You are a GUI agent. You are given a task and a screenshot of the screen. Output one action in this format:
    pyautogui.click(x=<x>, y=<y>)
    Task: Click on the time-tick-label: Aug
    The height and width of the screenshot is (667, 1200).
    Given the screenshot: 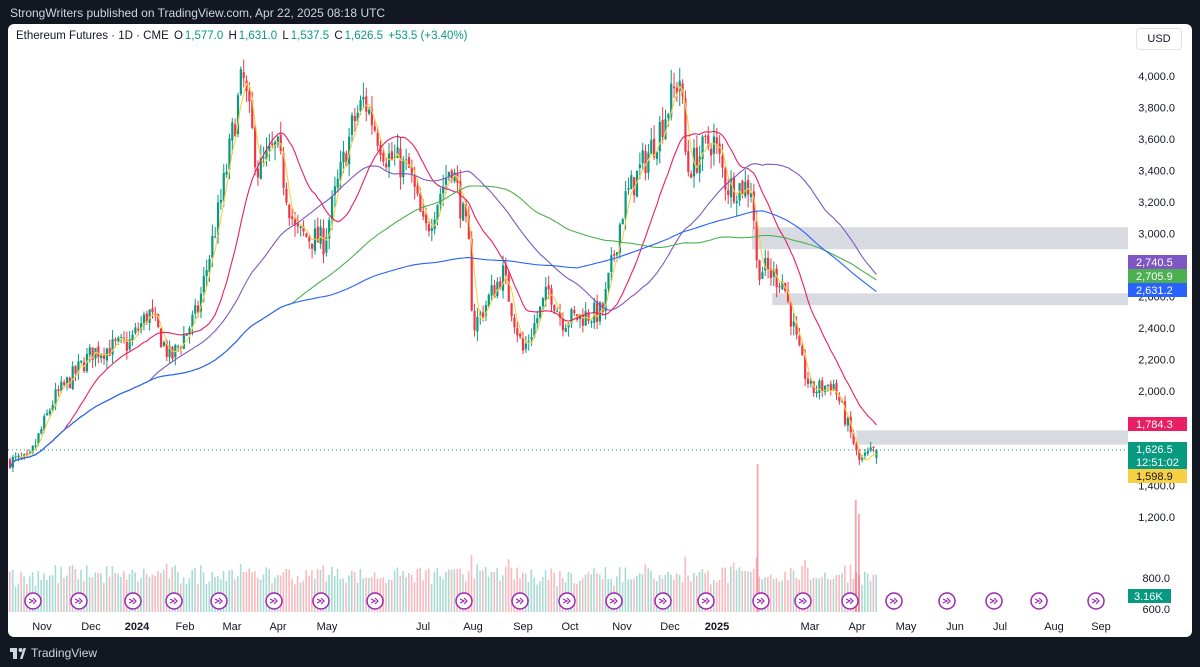 What is the action you would take?
    pyautogui.click(x=473, y=627)
    